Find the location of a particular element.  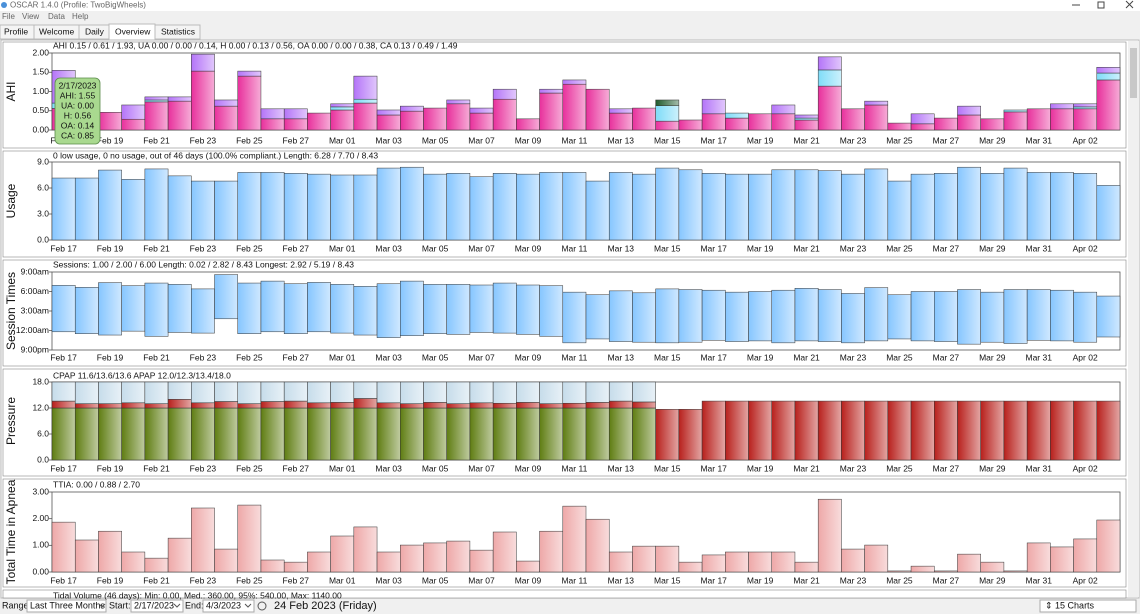

tab is located at coordinates (177, 32).